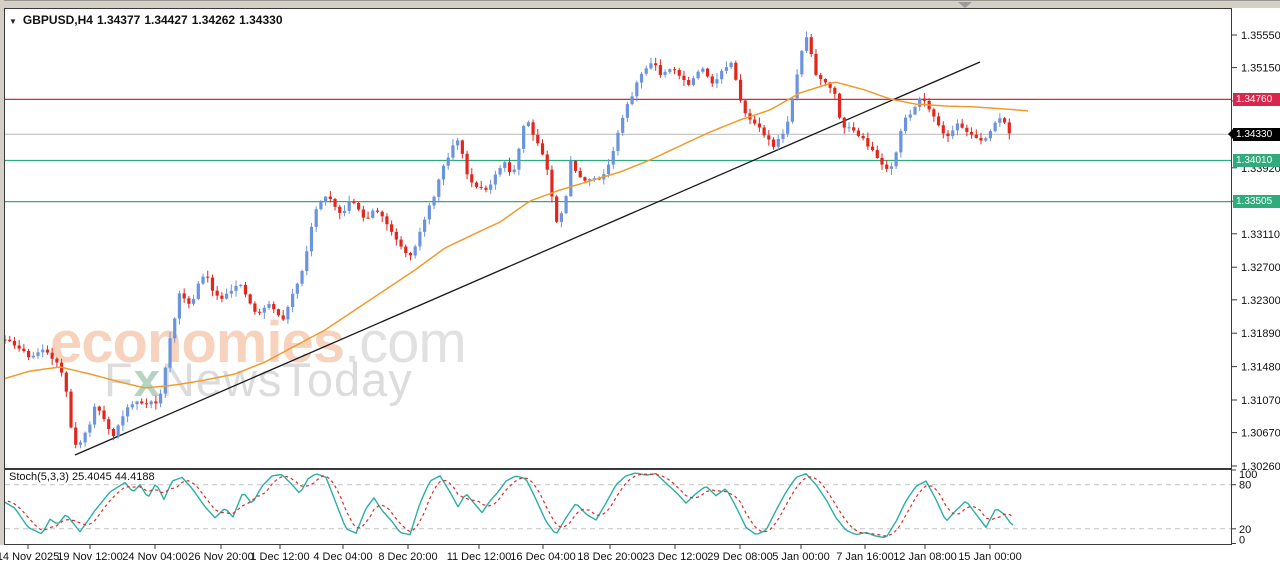  What do you see at coordinates (674, 557) in the screenshot?
I see `time-tick-label: 23 Dec 12:00` at bounding box center [674, 557].